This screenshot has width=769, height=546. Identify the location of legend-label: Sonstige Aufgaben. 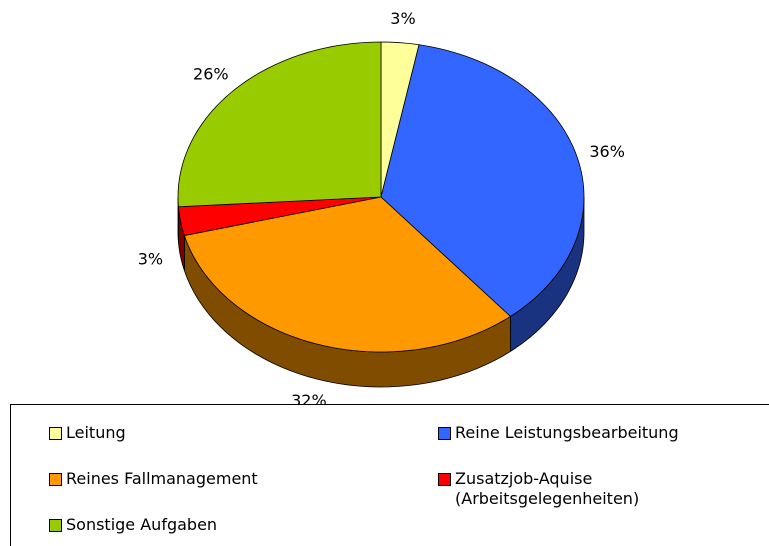
(142, 524).